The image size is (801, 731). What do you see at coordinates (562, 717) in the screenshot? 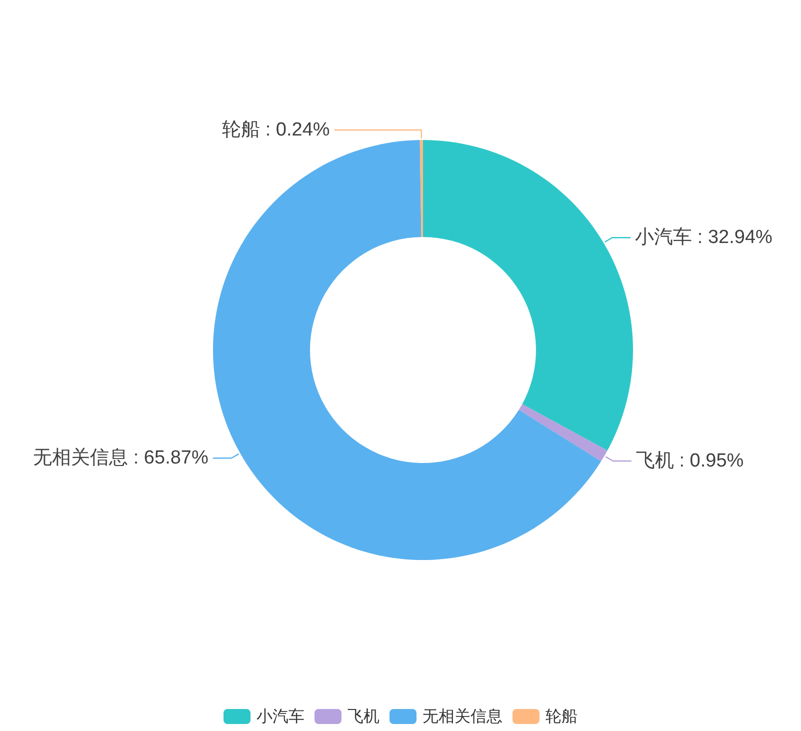
I see `legend-label: 轮船` at bounding box center [562, 717].